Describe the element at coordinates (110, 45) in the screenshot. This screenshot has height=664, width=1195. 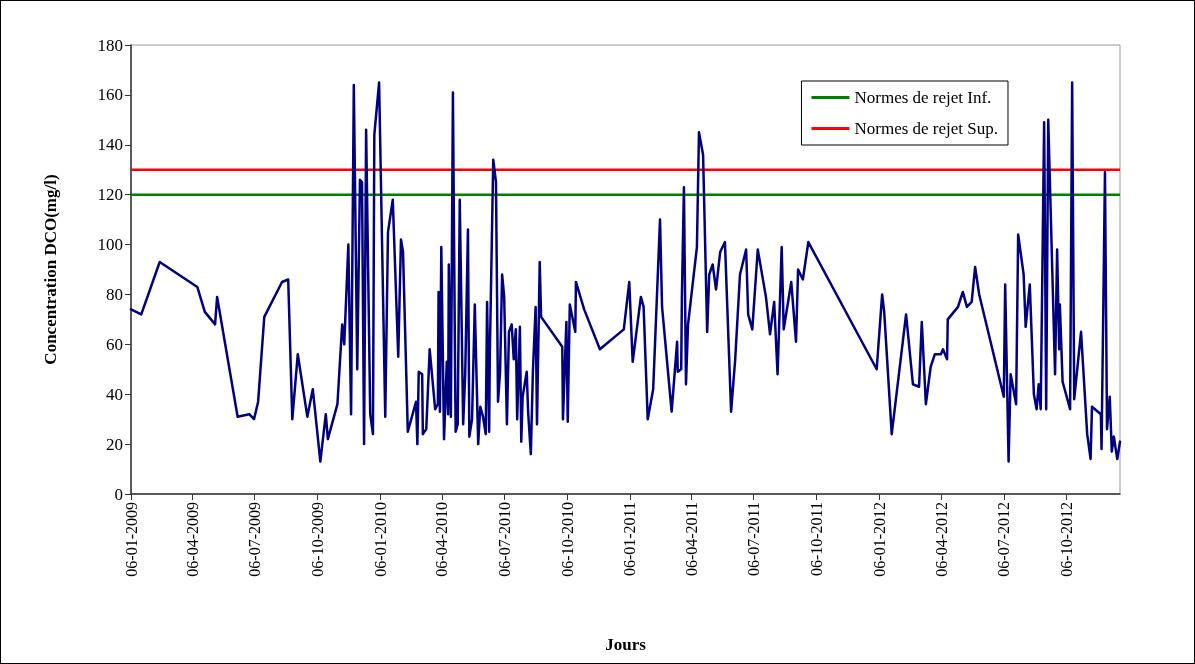
I see `y-tick-label: 180` at that location.